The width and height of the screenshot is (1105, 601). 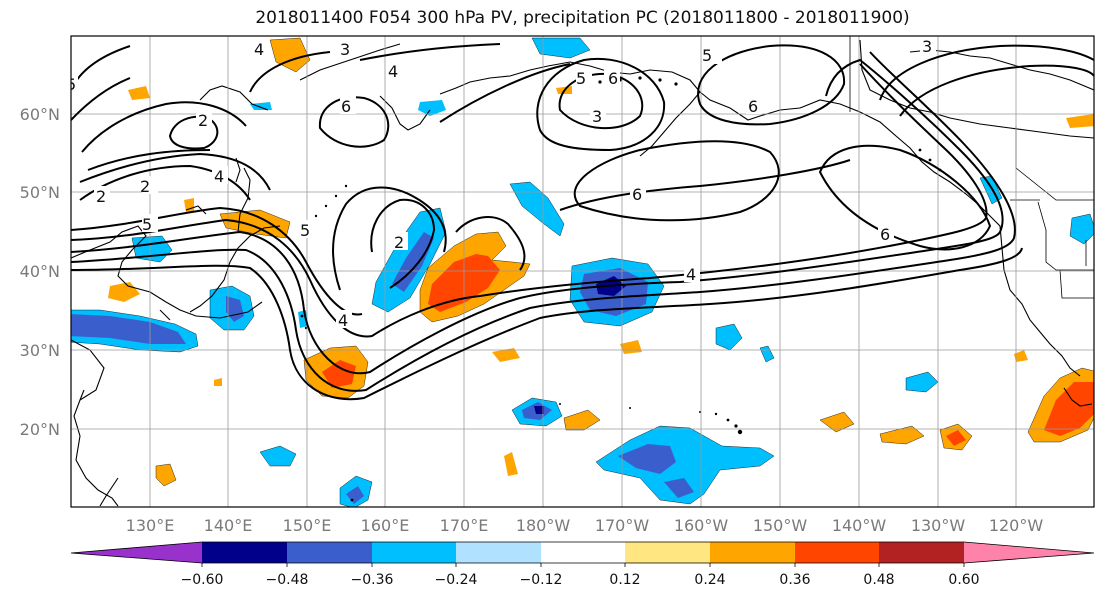 I want to click on lon-label: 130°W, so click(x=938, y=525).